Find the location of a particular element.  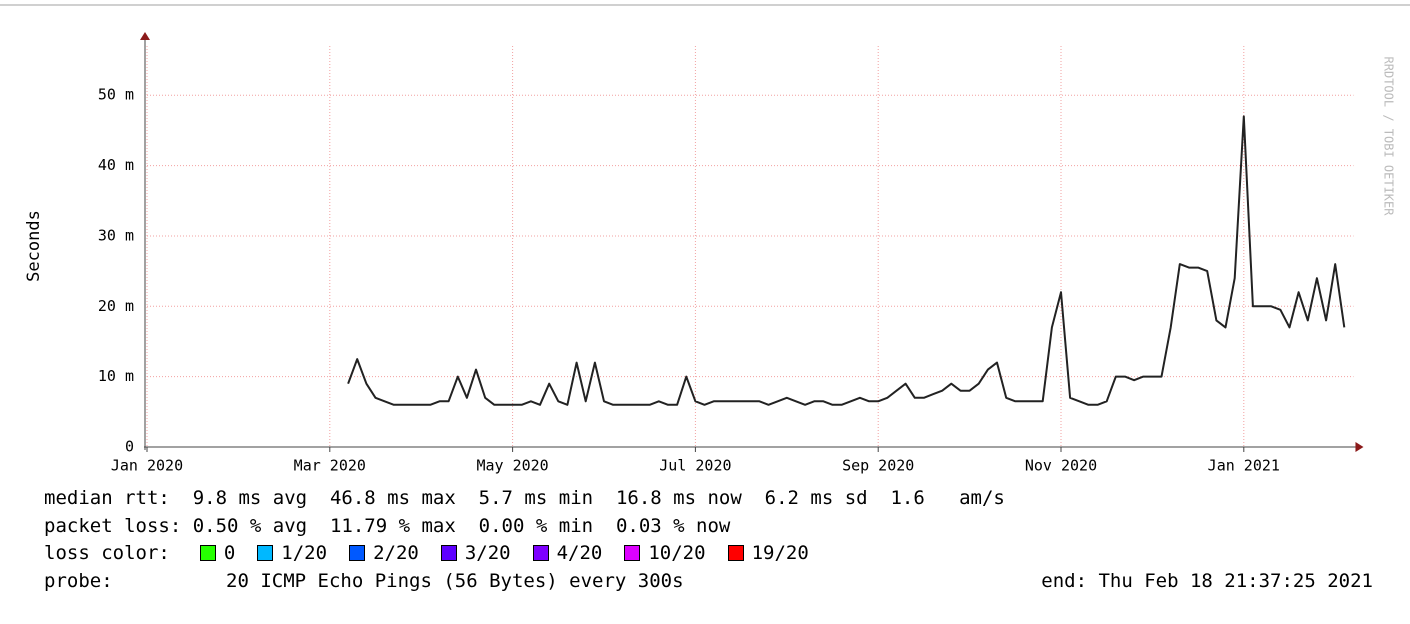

probe-text: 20 ICMP Echo Pings (56 Bytes) every 300s is located at coordinates (455, 581).